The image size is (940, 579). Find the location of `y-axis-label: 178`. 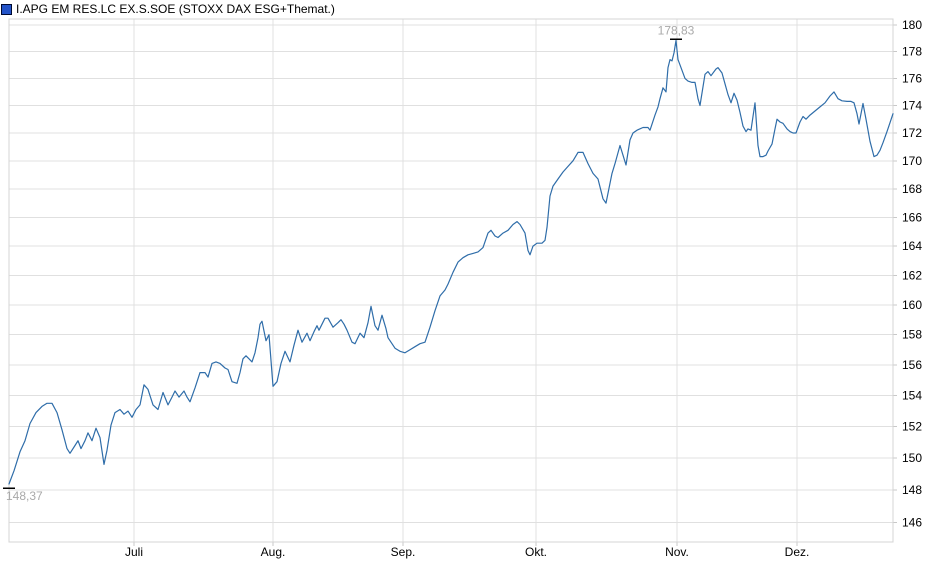

y-axis-label: 178 is located at coordinates (912, 52).